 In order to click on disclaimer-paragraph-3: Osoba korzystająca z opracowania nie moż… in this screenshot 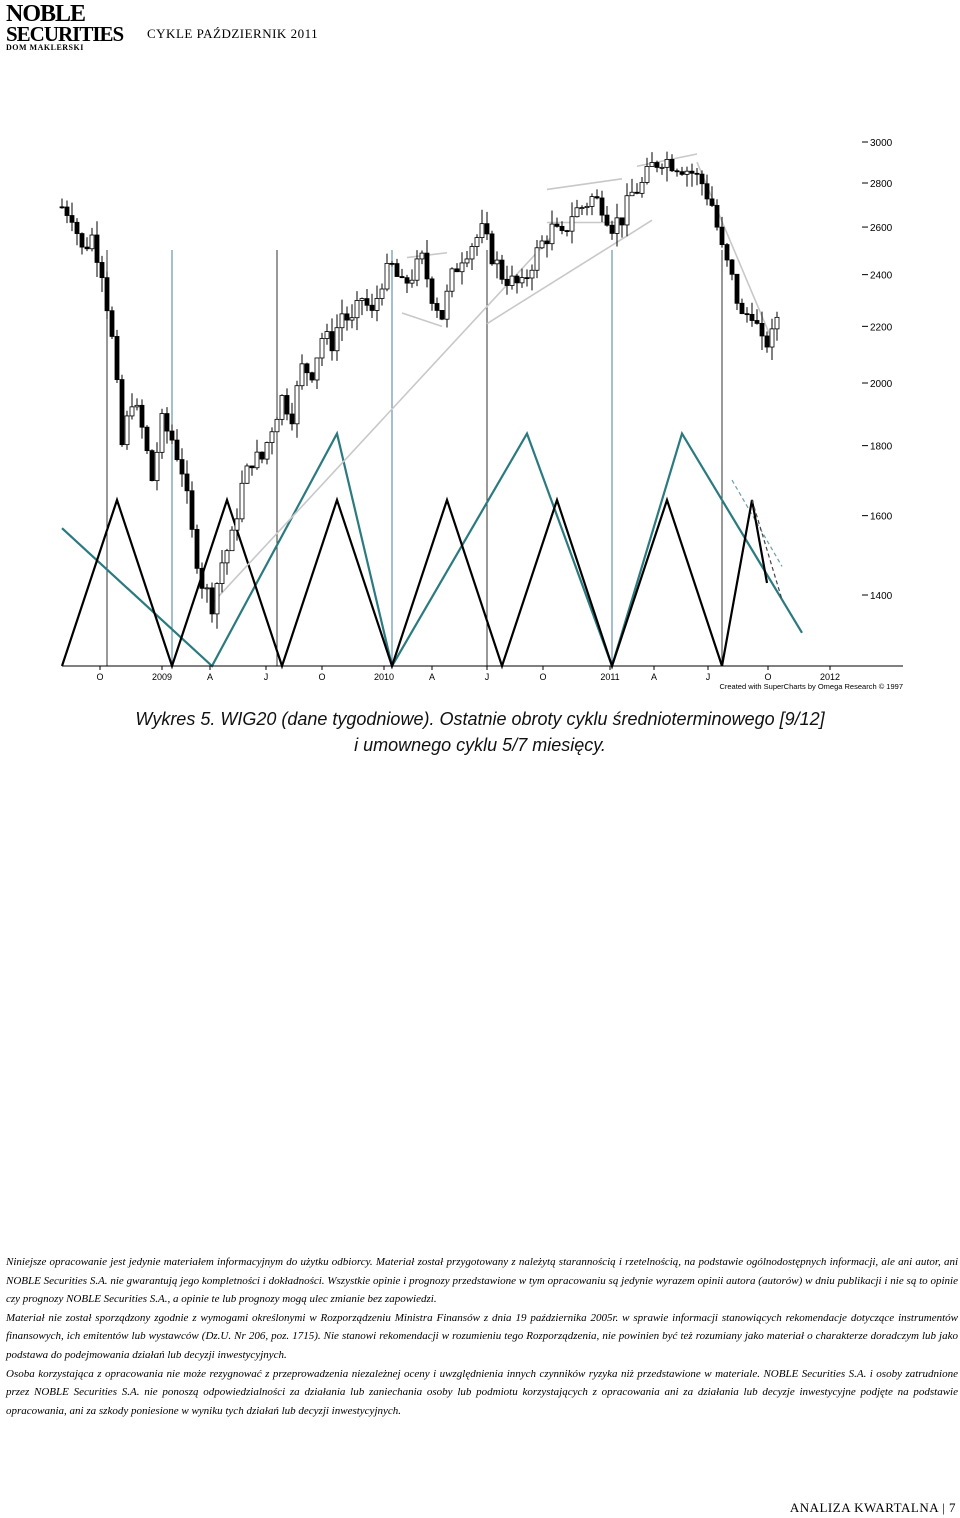, I will do `click(482, 1392)`.